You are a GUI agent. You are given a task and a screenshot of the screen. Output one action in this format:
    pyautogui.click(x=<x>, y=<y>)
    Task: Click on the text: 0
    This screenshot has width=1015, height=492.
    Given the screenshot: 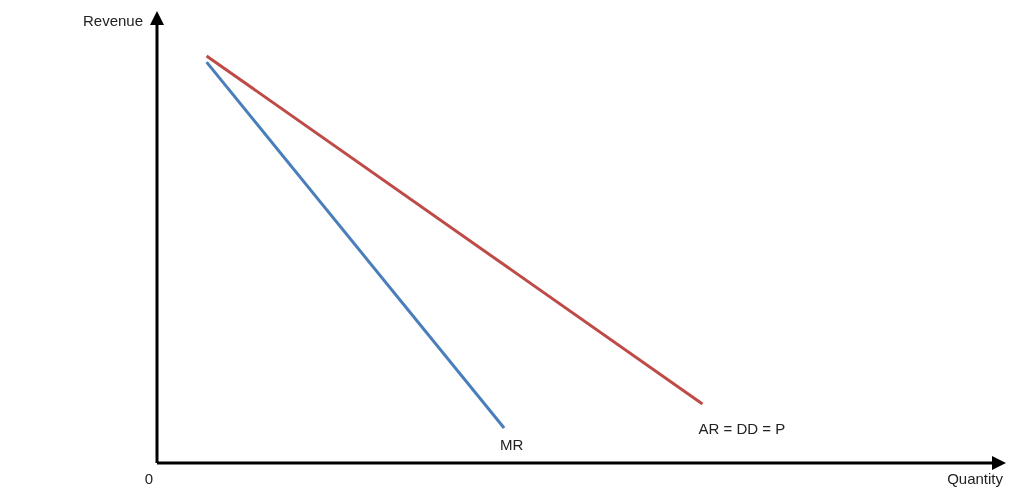 What is the action you would take?
    pyautogui.click(x=149, y=478)
    